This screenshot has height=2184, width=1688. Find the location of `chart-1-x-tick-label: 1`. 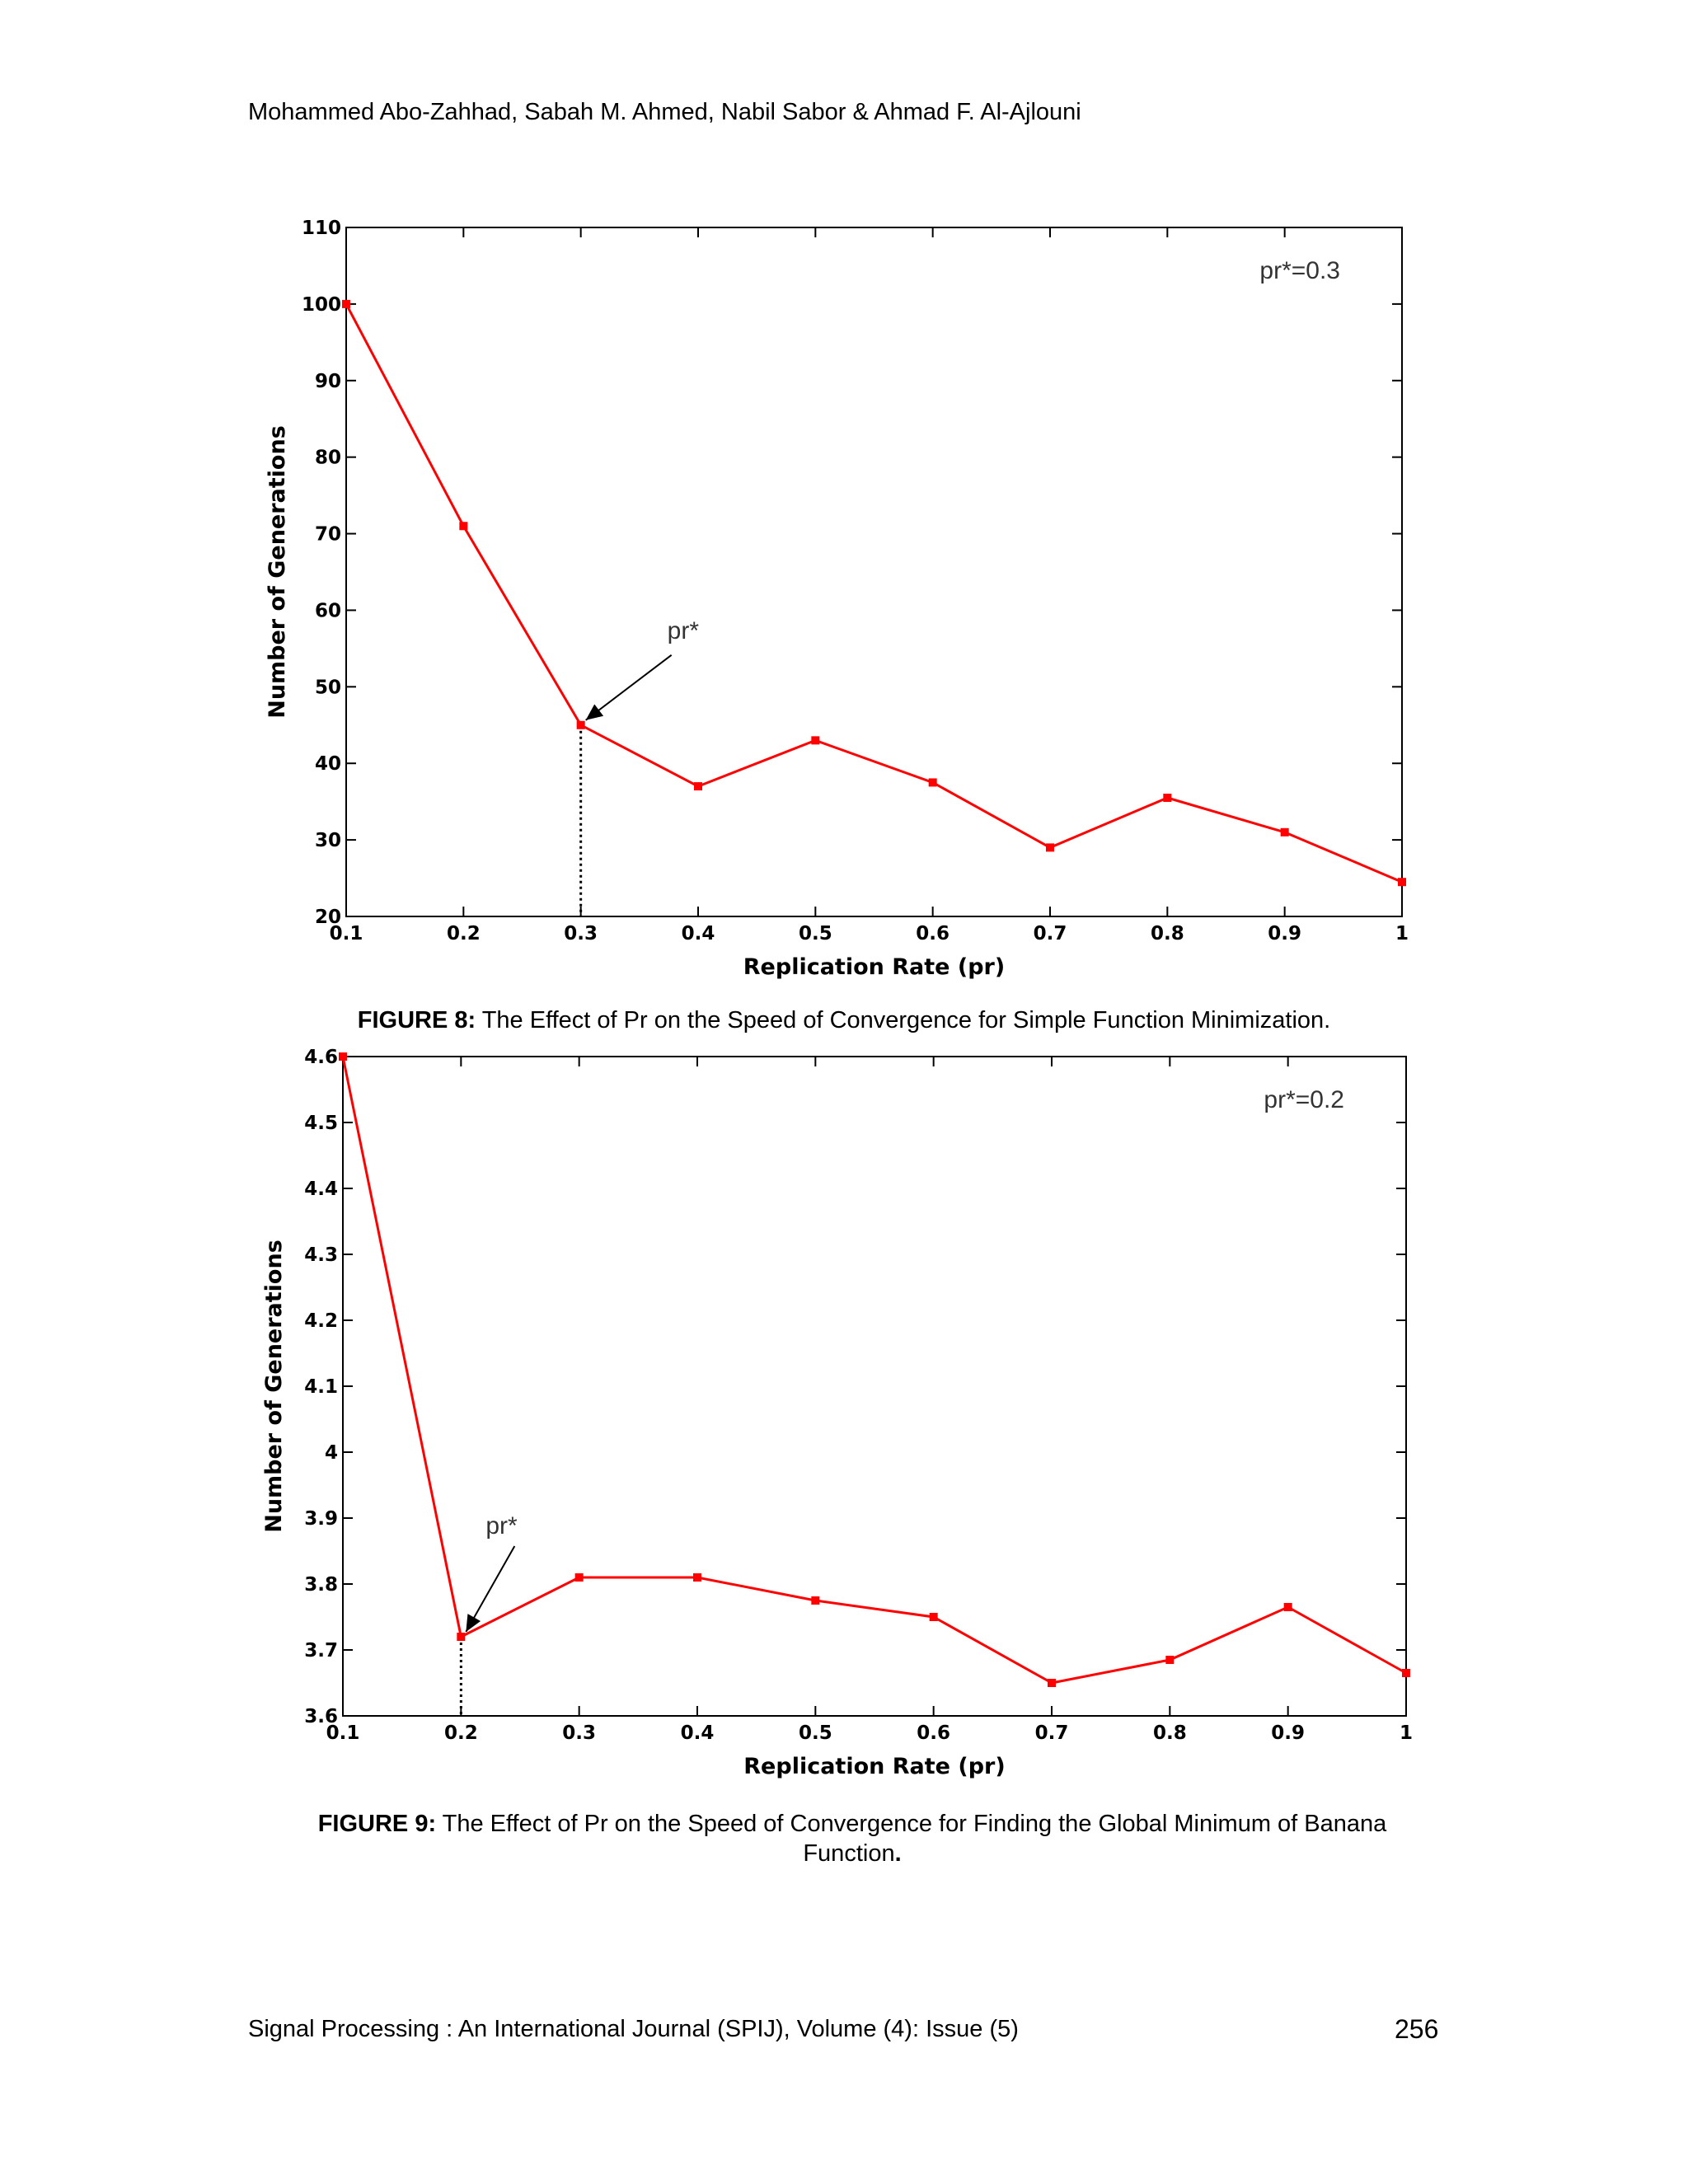

chart-1-x-tick-label: 1 is located at coordinates (1406, 1733).